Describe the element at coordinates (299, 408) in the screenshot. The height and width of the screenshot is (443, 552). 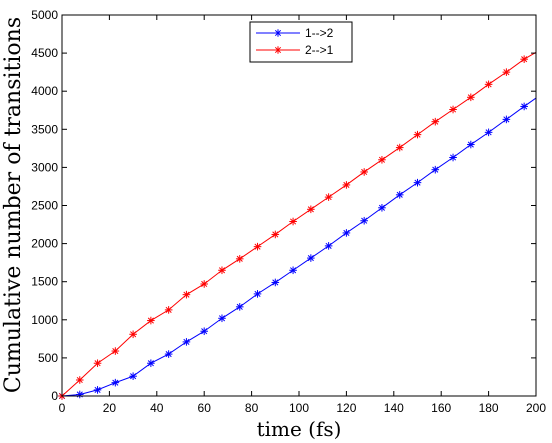
I see `x-tick-label: 100` at that location.